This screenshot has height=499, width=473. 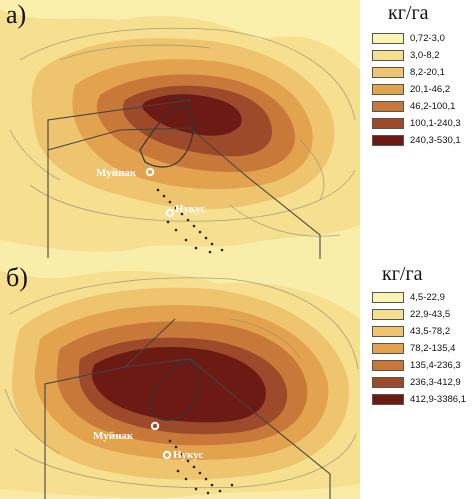 I want to click on legend-item: 100,1-240,3, so click(x=416, y=123).